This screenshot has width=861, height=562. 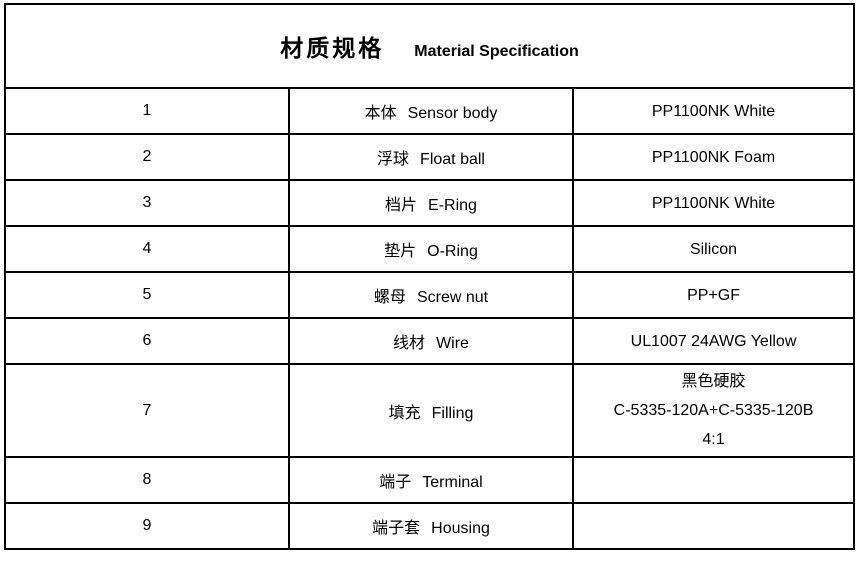 I want to click on part-name-cell: 螺母 Screw nut, so click(x=431, y=295).